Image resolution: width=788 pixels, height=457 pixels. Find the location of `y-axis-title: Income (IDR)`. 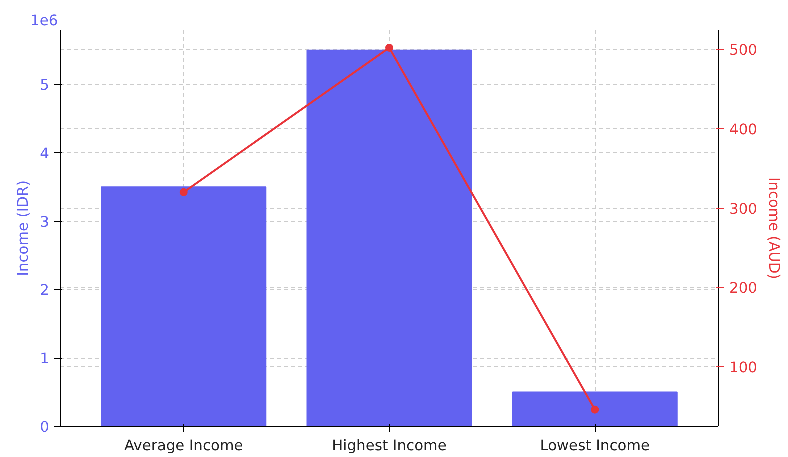

y-axis-title: Income (IDR) is located at coordinates (23, 228).